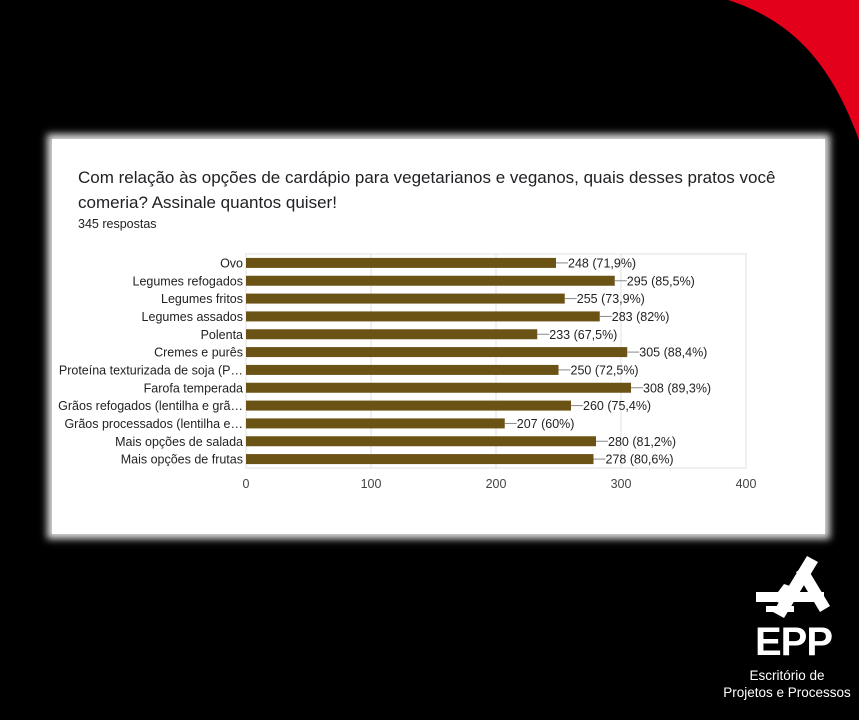 The width and height of the screenshot is (859, 720). I want to click on epp-logo: EPP Escritório de Projetos e Processos, so click(787, 630).